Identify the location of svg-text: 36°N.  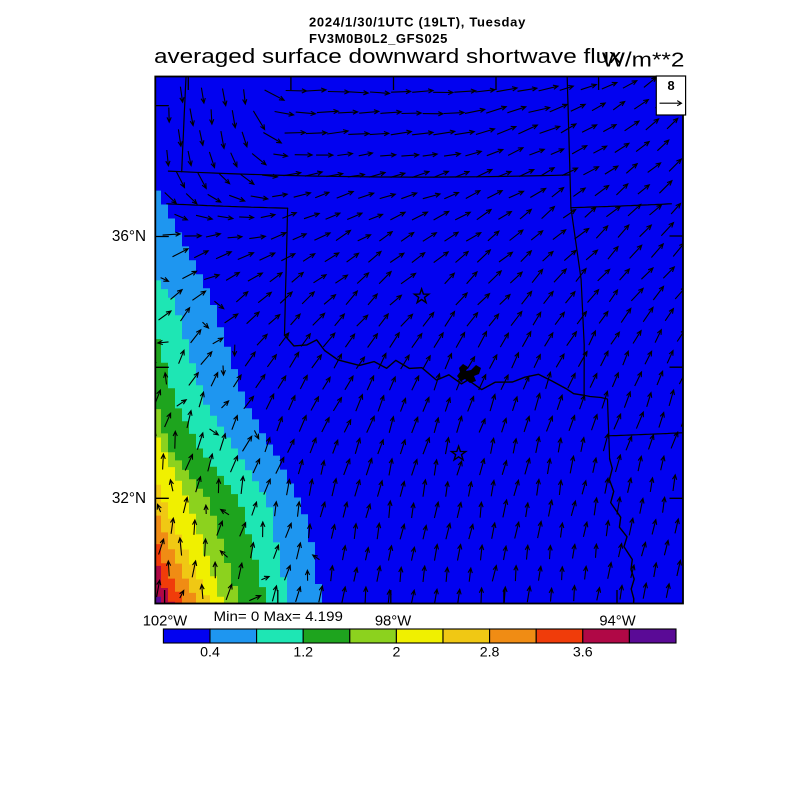
(129, 236).